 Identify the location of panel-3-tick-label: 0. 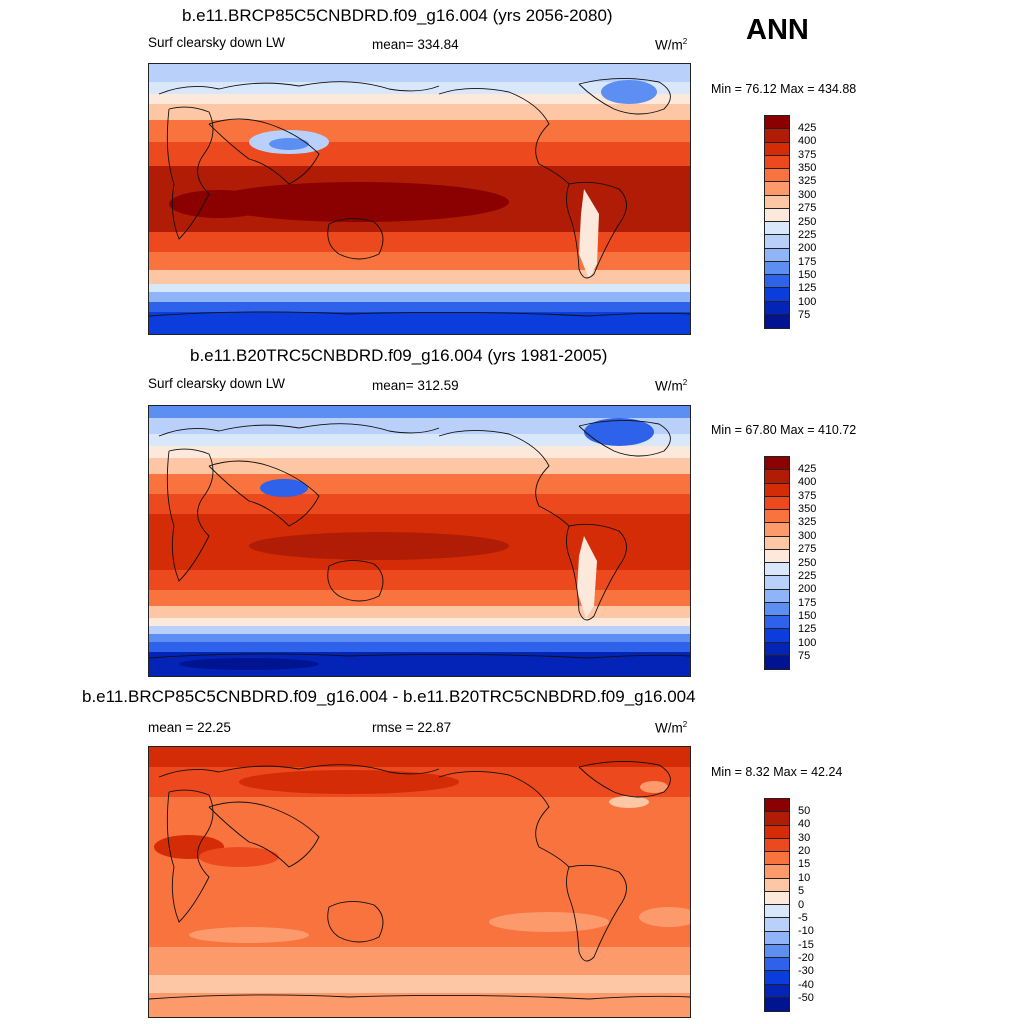
(801, 904).